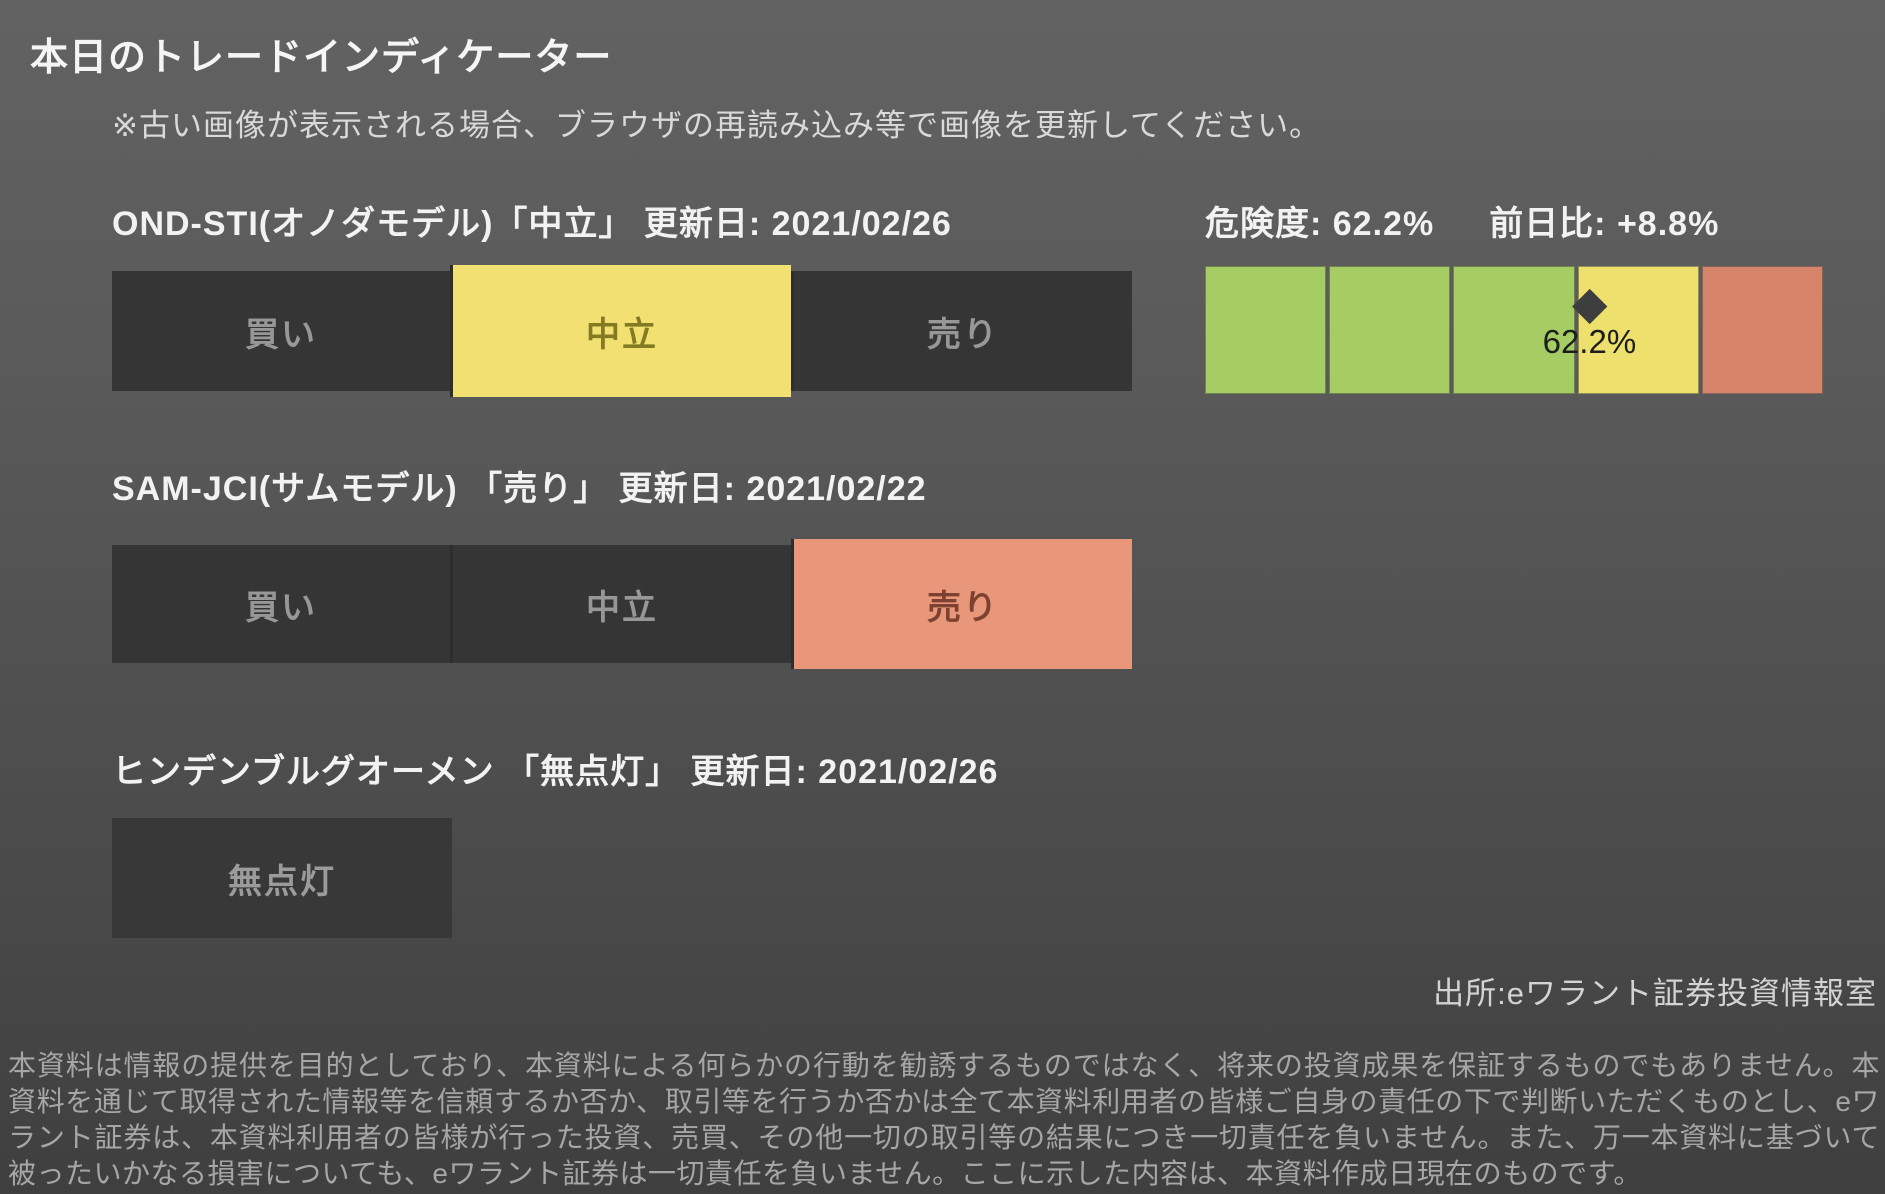 The width and height of the screenshot is (1885, 1194). I want to click on segment-neutral: 中立, so click(620, 604).